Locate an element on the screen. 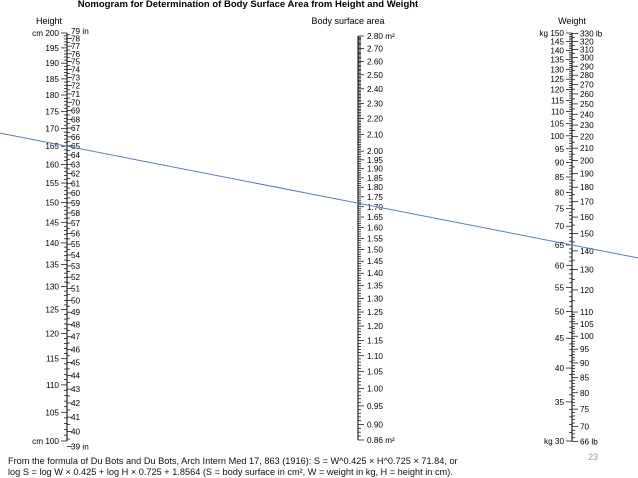 The image size is (638, 478). height-cm-label: 145 is located at coordinates (52, 222).